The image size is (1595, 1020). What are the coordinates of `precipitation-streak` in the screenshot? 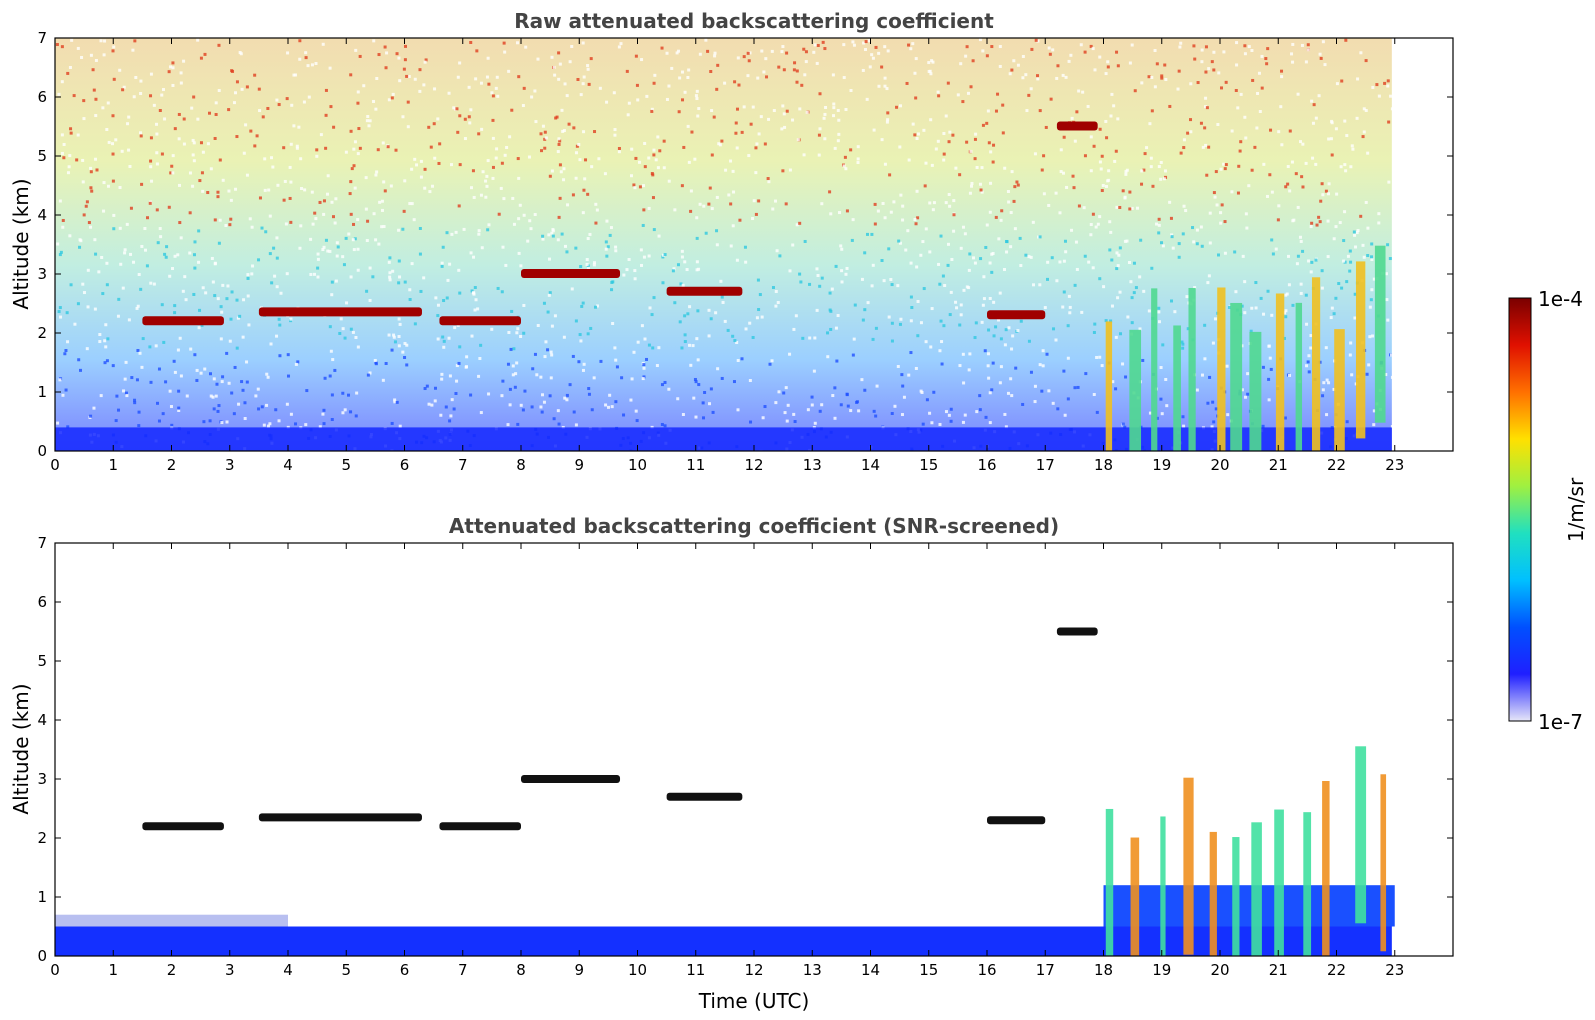 It's located at (1255, 391).